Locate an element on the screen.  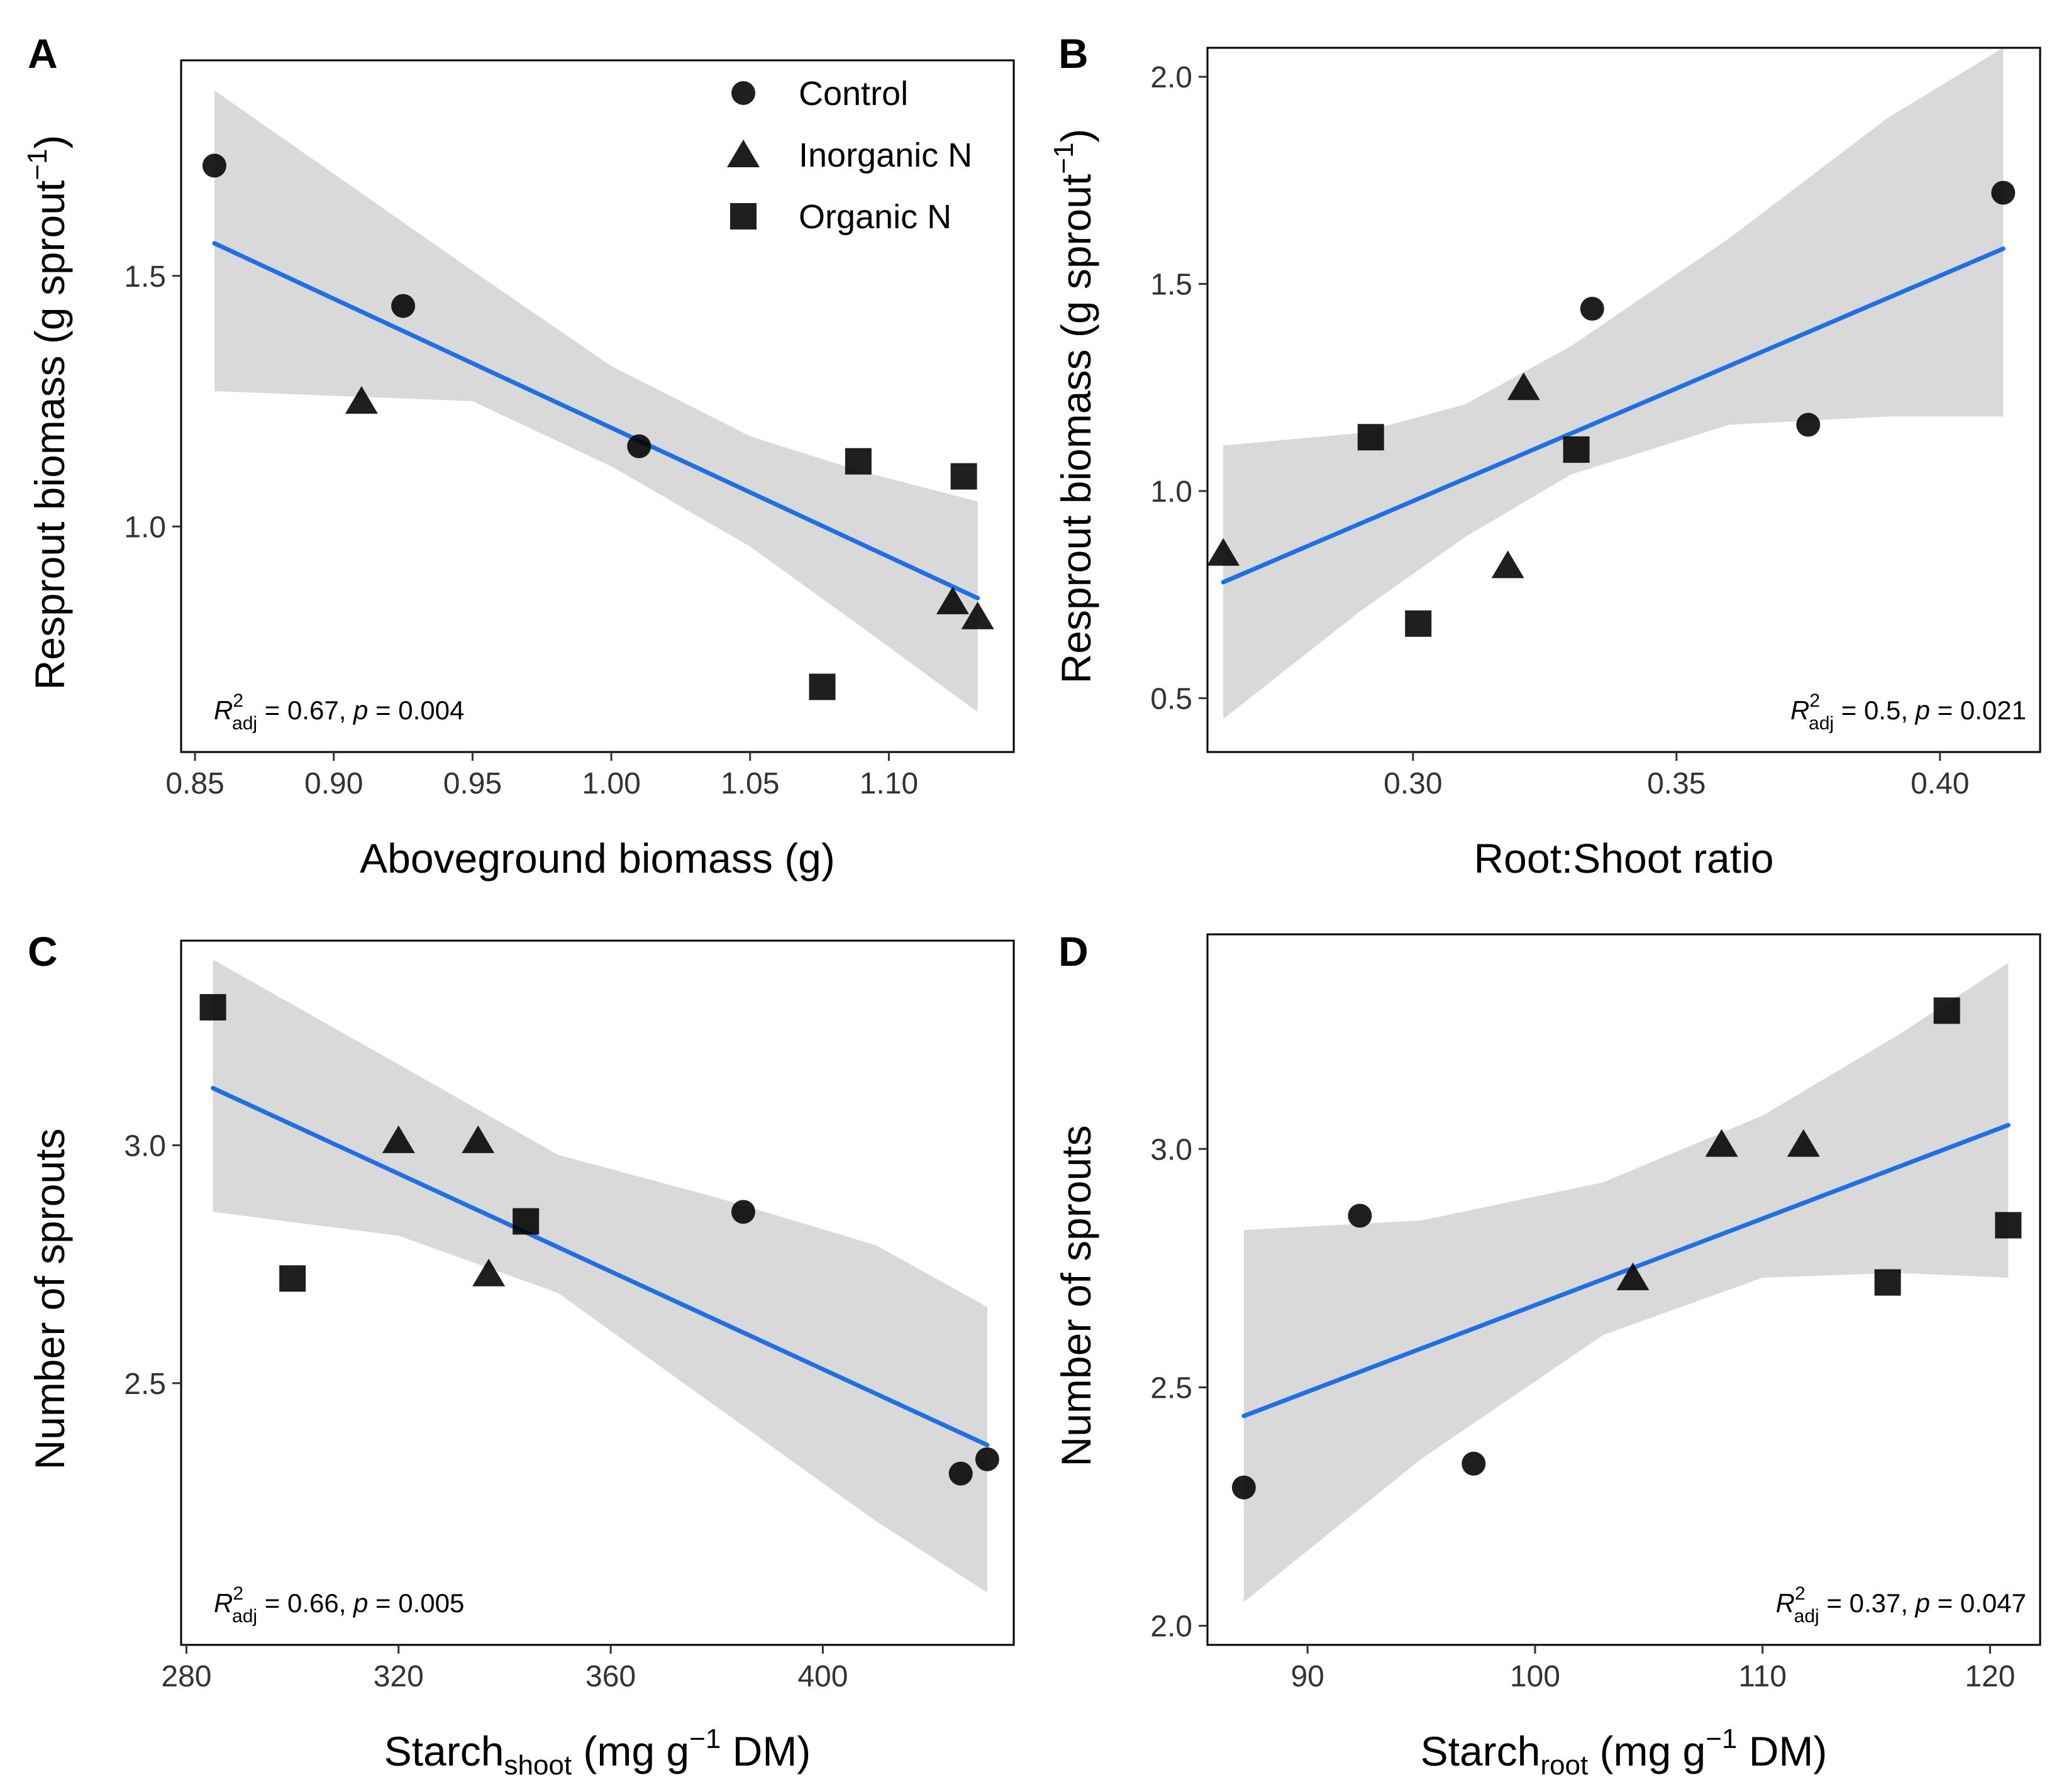
x-tick-label: 320 is located at coordinates (399, 1676).